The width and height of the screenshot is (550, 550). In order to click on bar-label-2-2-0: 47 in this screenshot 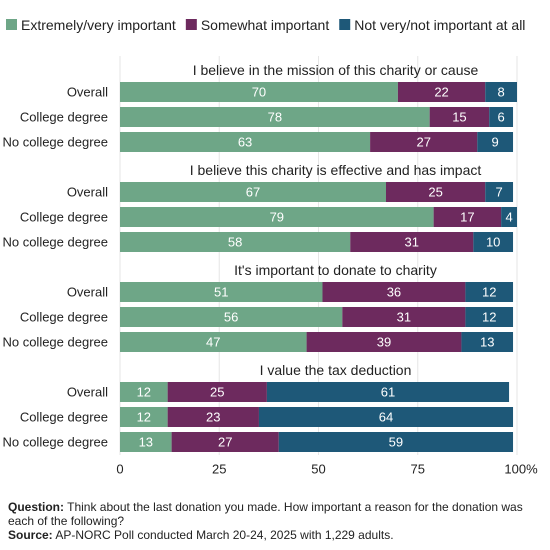, I will do `click(213, 342)`.